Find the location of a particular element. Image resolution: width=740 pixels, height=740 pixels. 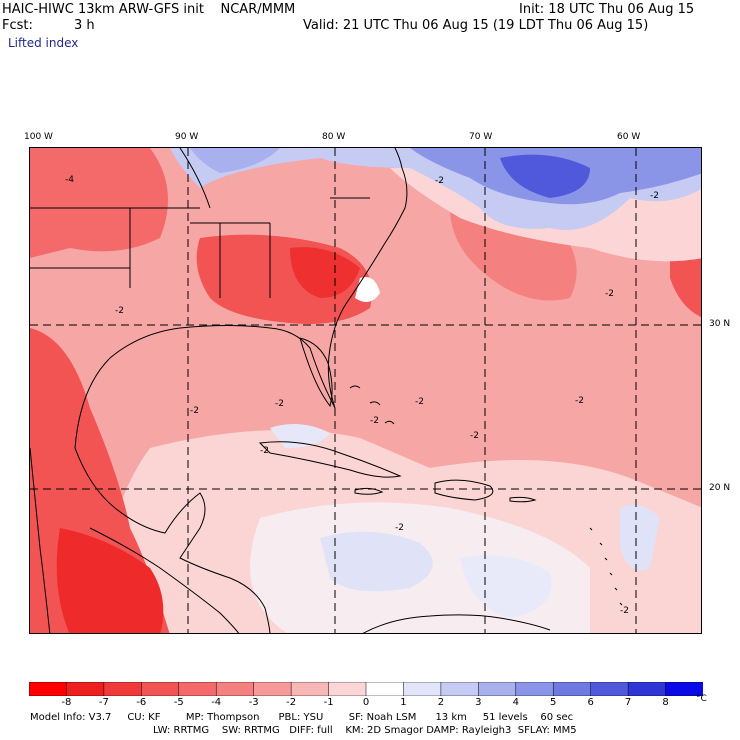

colorbar-swatches is located at coordinates (366, 689).